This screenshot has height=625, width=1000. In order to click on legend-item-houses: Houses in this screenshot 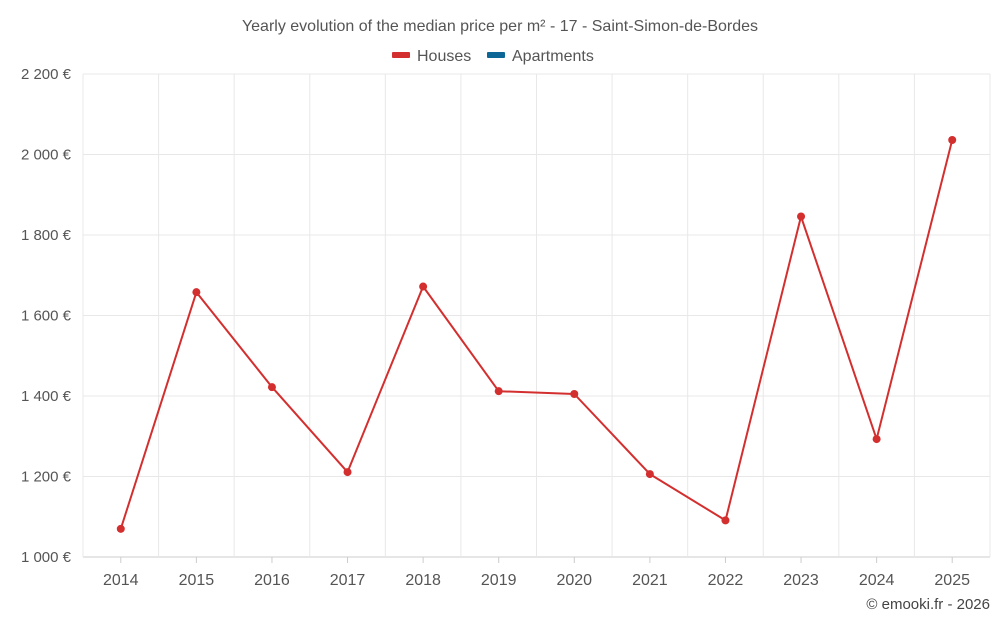, I will do `click(431, 56)`.